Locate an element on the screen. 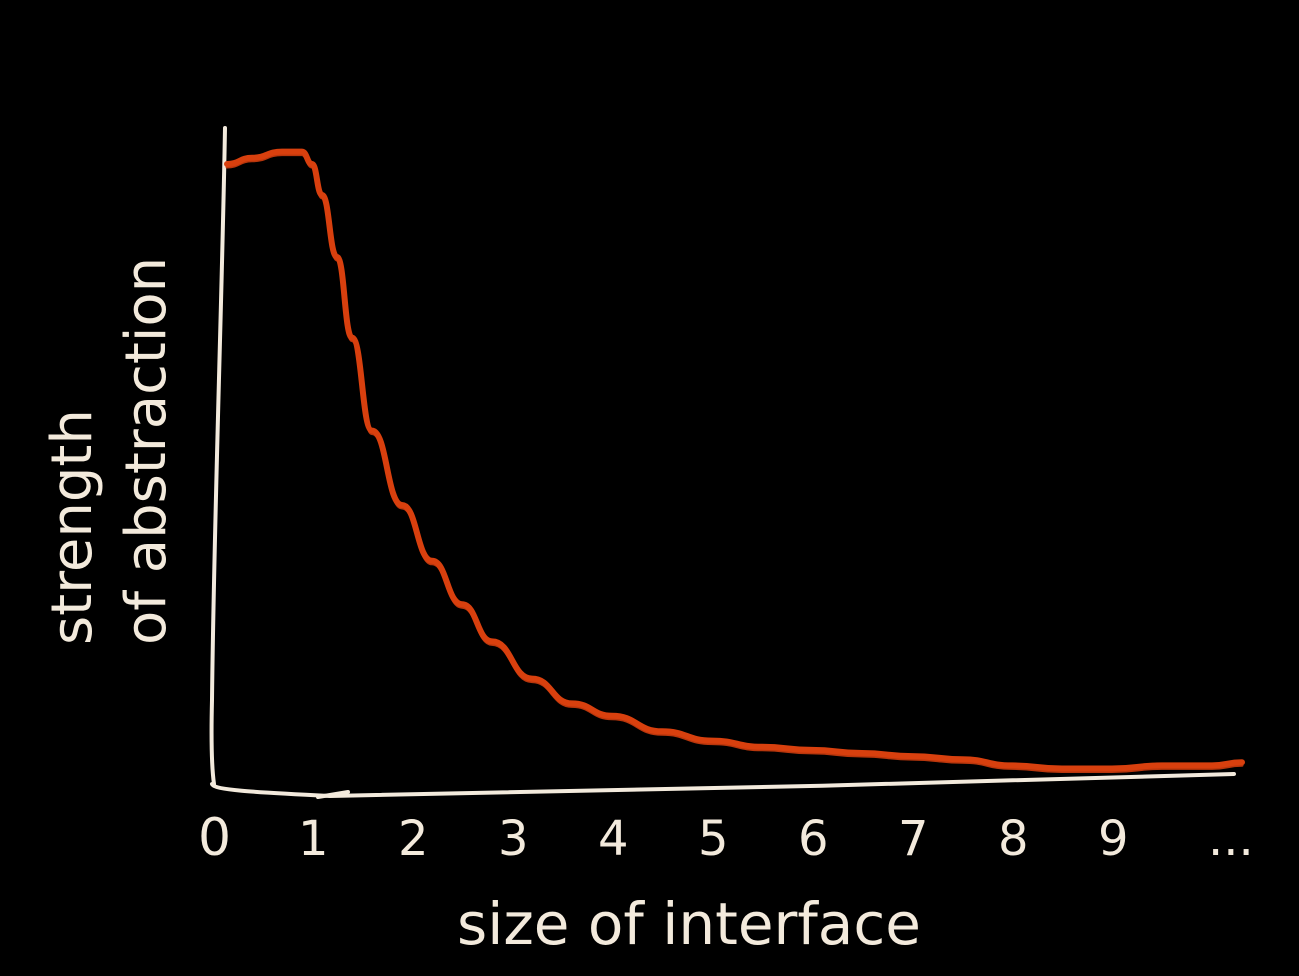 The height and width of the screenshot is (976, 1299). x-tick-label-7: 7 is located at coordinates (913, 839).